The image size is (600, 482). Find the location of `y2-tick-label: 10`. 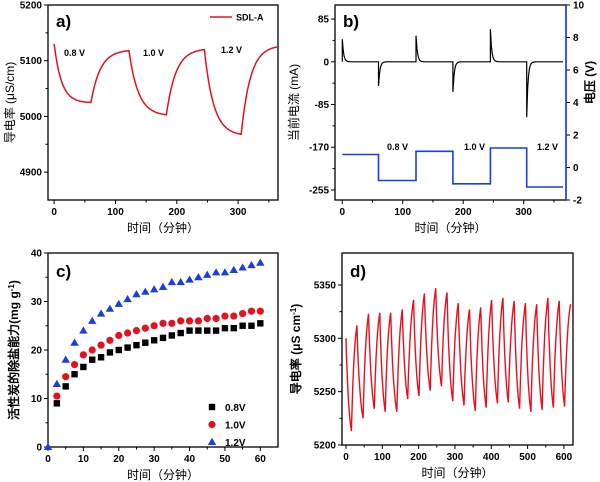

y2-tick-label: 10 is located at coordinates (579, 6).